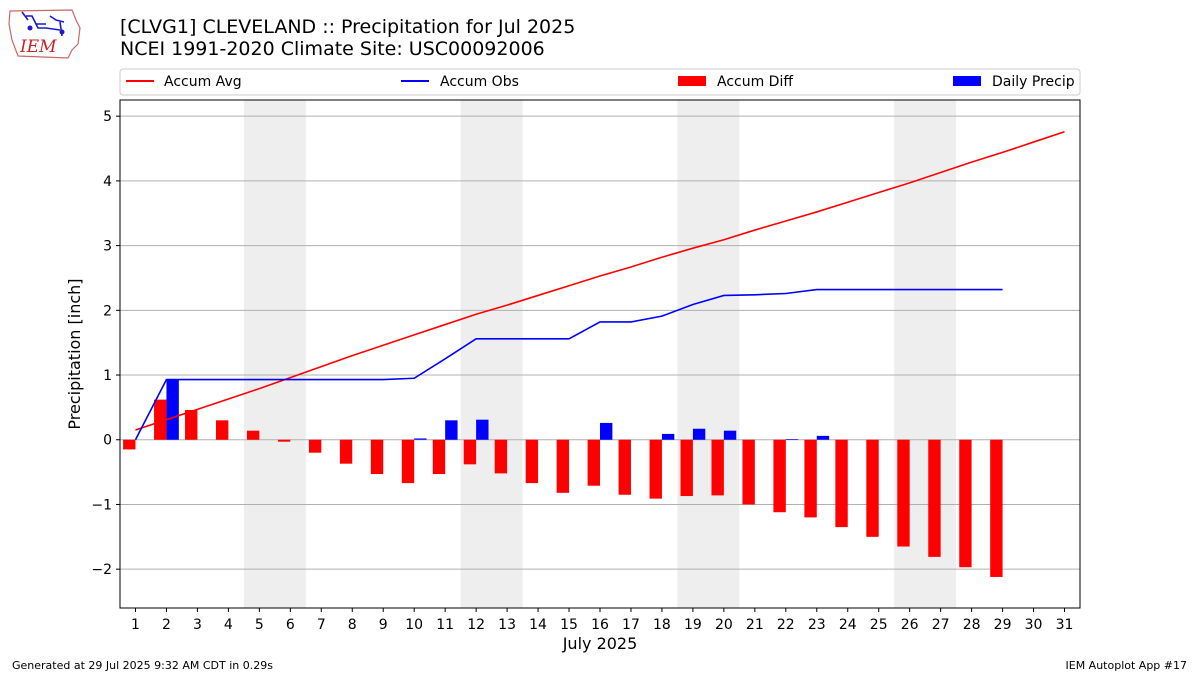 This screenshot has width=1200, height=675. Describe the element at coordinates (755, 82) in the screenshot. I see `legend-label-accum-diff: Accum Diff` at that location.